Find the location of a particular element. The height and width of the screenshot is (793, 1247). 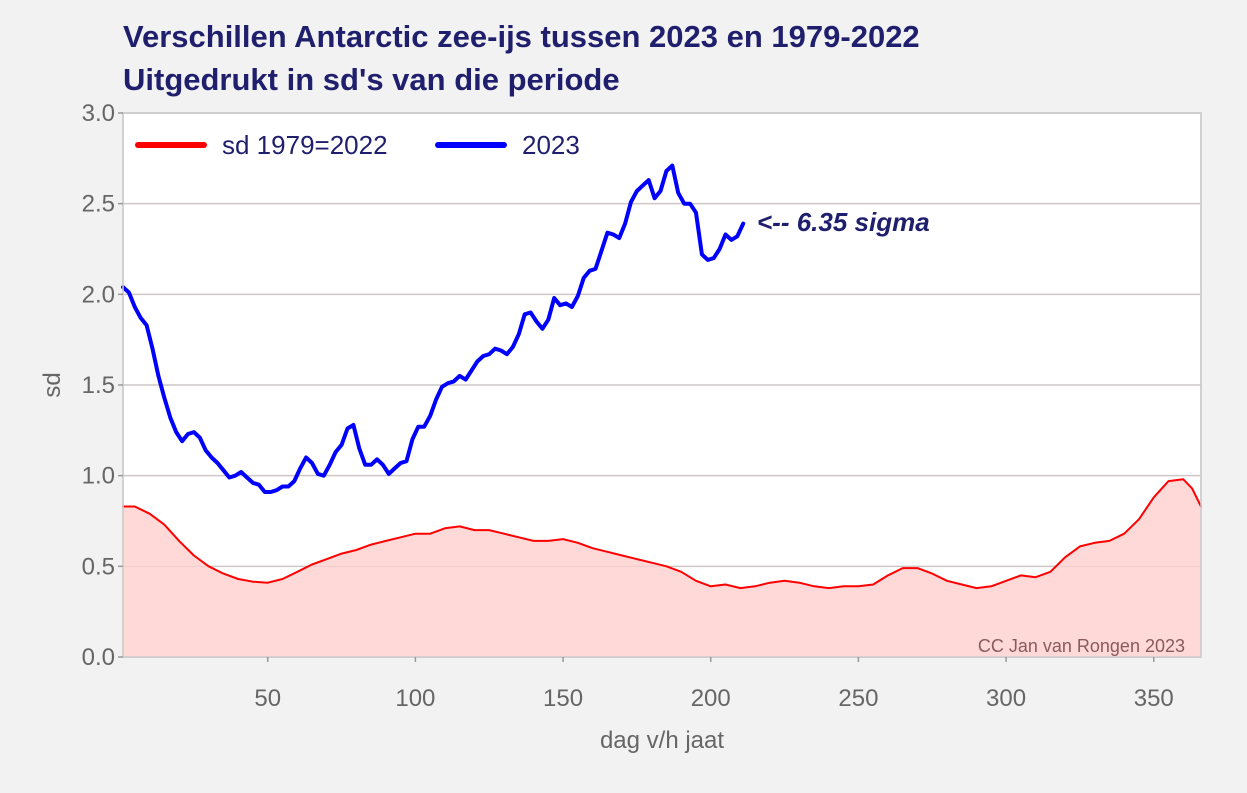

y-axis: 0.0 0.5 1.0 1.5 2.0 2.5 3.0 is located at coordinates (102, 385).